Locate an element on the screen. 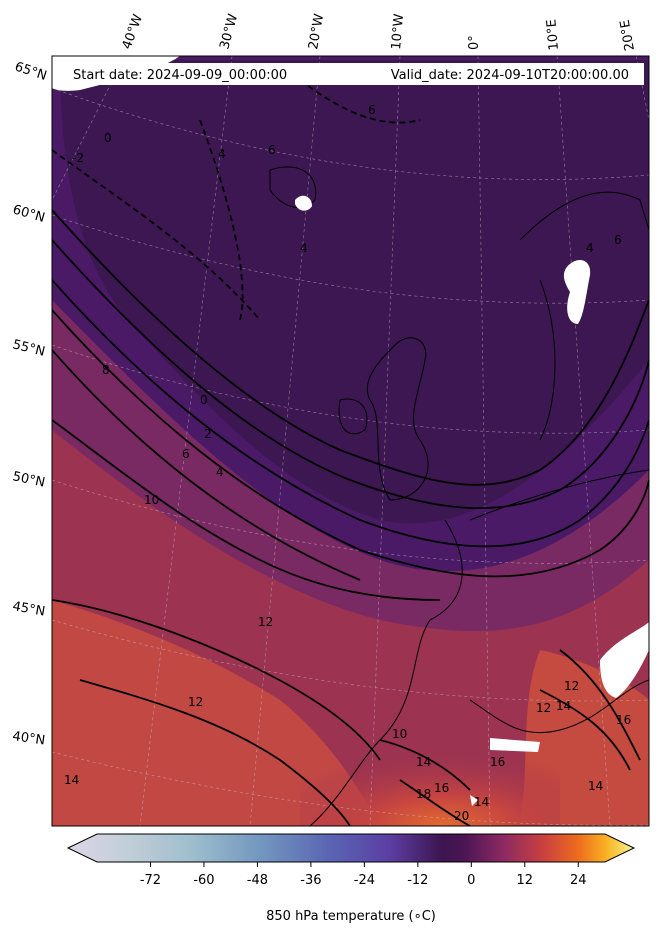 The image size is (659, 936). contour-label: 8 is located at coordinates (106, 370).